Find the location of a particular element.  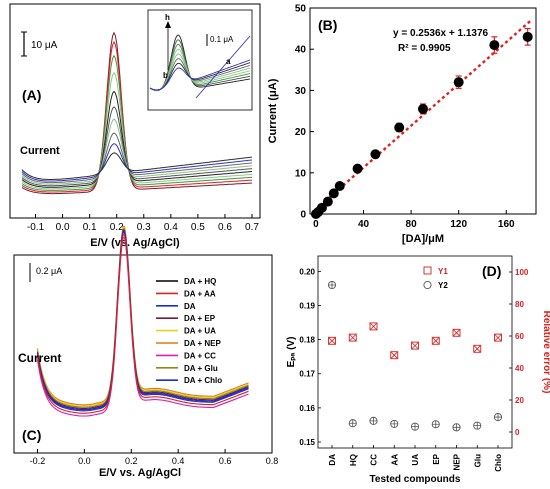

panel-c-legend-label: DA + NEP is located at coordinates (202, 343).